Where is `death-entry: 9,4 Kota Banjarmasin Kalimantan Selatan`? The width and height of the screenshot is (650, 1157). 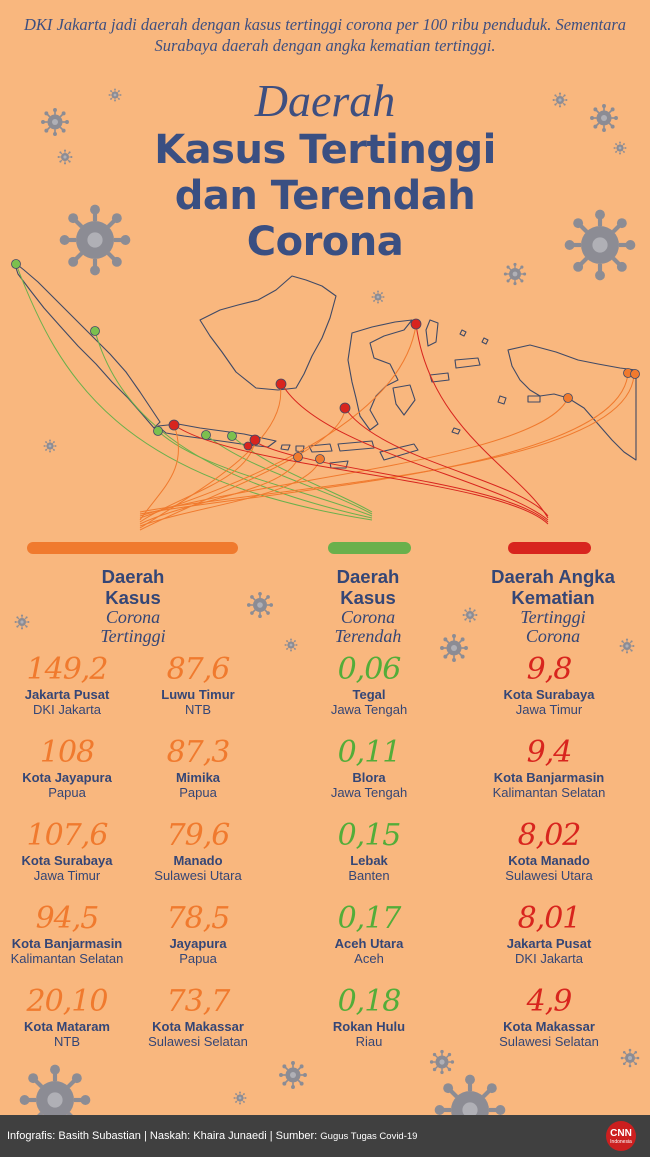 death-entry: 9,4 Kota Banjarmasin Kalimantan Selatan is located at coordinates (549, 768).